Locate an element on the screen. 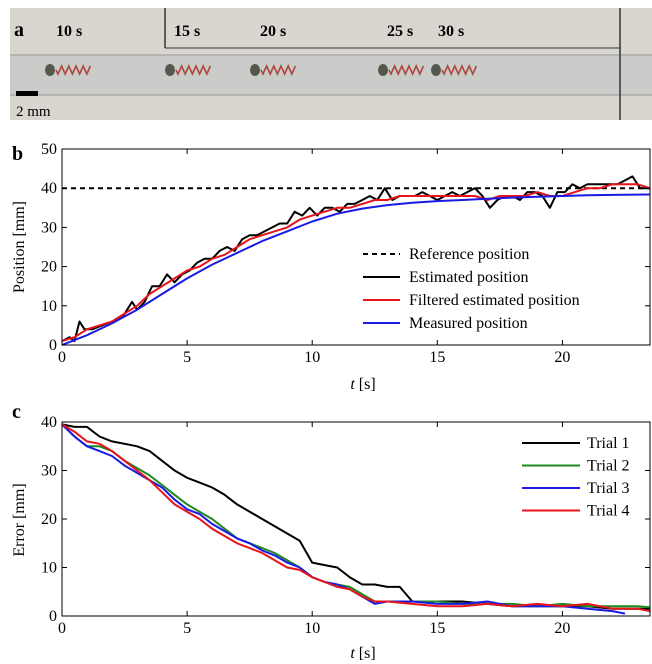 The height and width of the screenshot is (664, 652). panel-c-x-tick-label: 10 is located at coordinates (312, 628).